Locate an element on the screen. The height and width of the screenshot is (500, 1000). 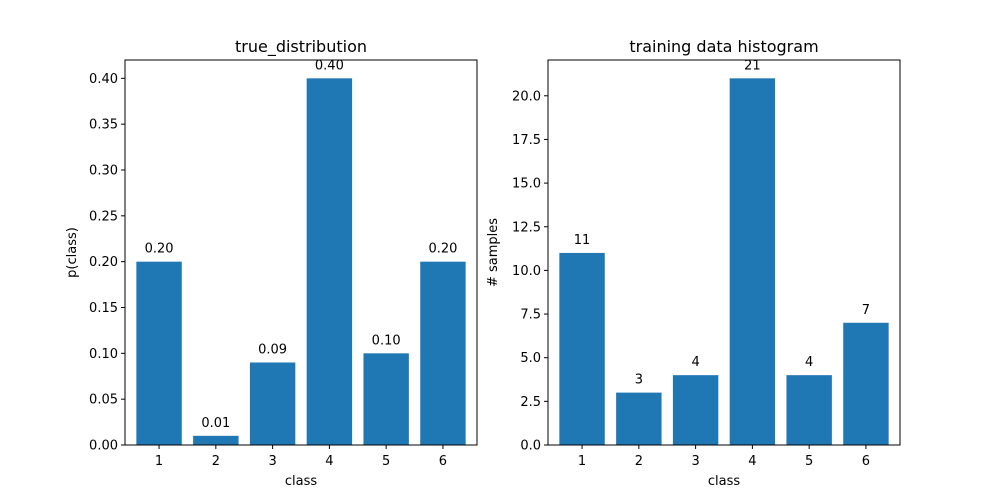
y-axis-label: # samples is located at coordinates (493, 252).